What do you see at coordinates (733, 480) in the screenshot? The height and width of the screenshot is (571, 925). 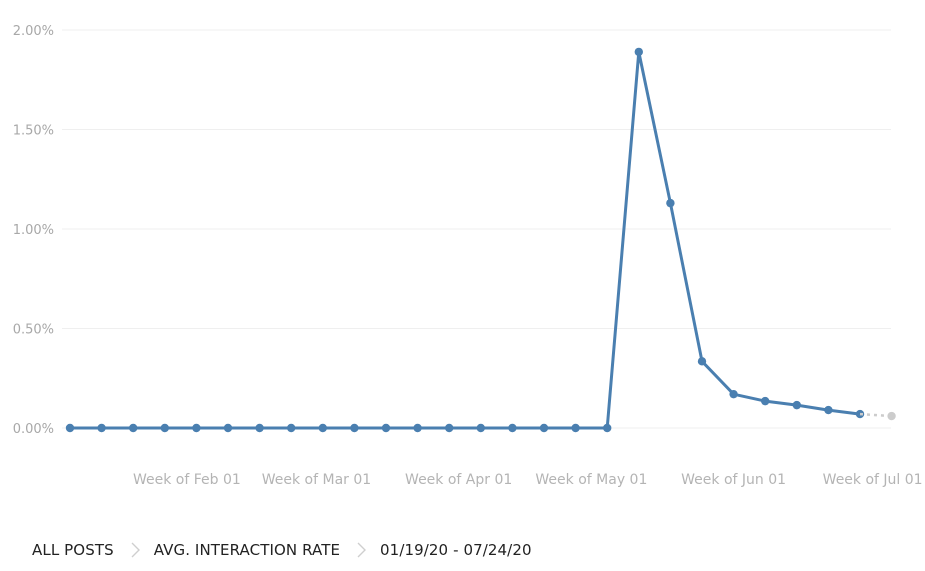 I see `x-tick-label: Week of Jun 01` at bounding box center [733, 480].